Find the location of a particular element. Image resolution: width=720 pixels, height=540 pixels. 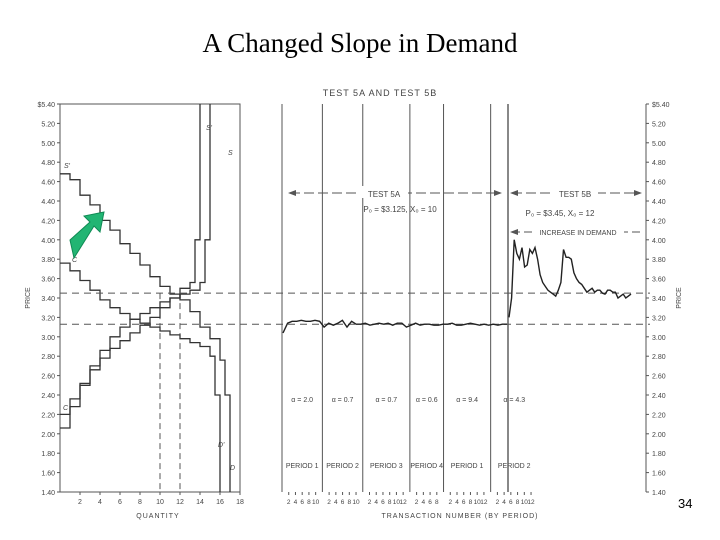

left-y-tick-label: 3.00 is located at coordinates (48, 338).